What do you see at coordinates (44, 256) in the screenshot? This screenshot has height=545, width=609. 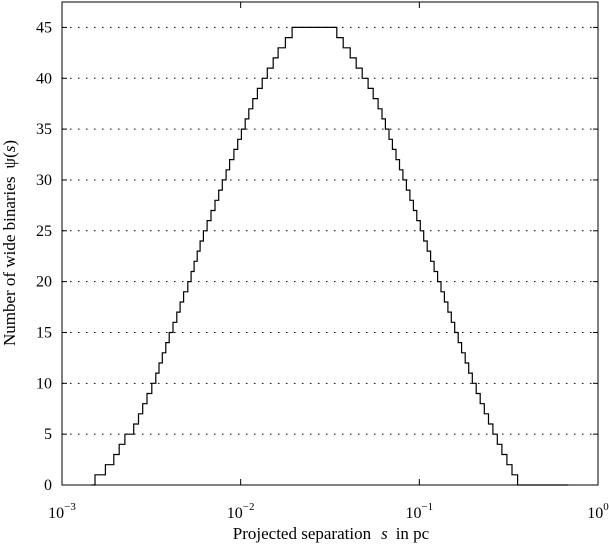 I see `y-tick-labels: 0 5 10 15 20 25 30 35 40 45` at bounding box center [44, 256].